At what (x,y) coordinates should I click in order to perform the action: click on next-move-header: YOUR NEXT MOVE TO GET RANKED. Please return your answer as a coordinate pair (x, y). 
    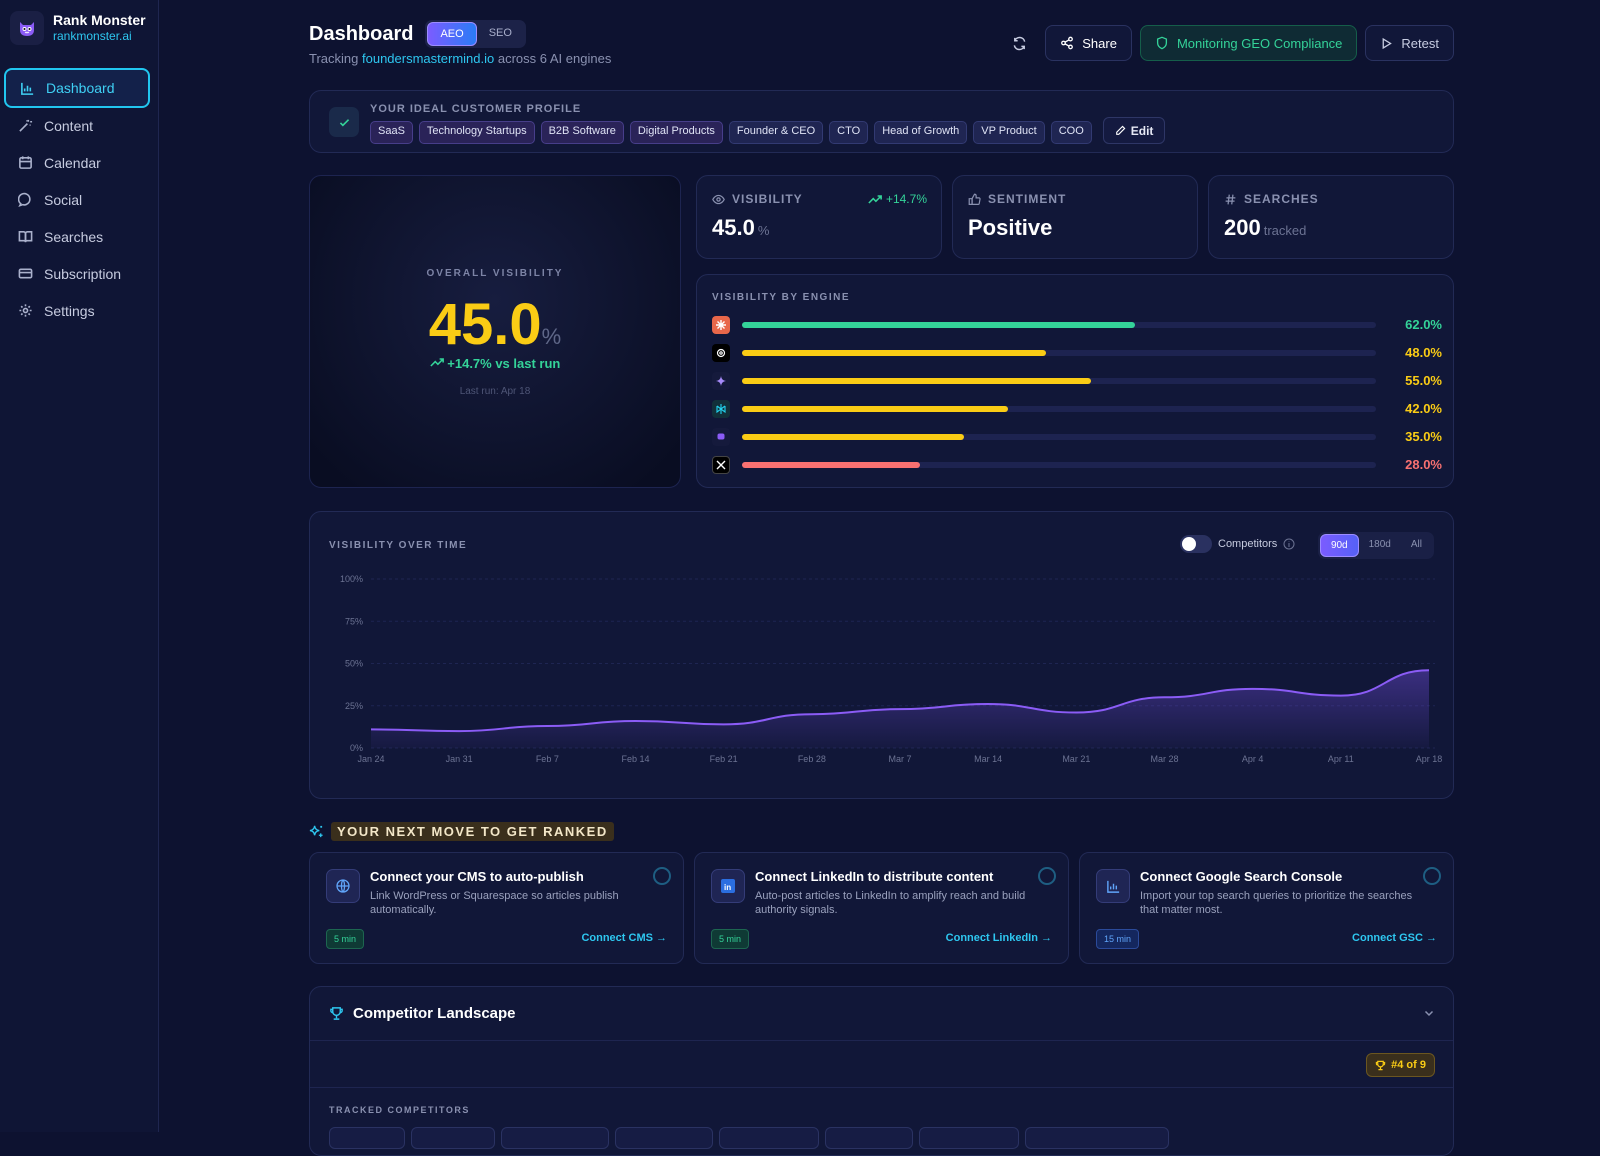
    Looking at the image, I should click on (461, 831).